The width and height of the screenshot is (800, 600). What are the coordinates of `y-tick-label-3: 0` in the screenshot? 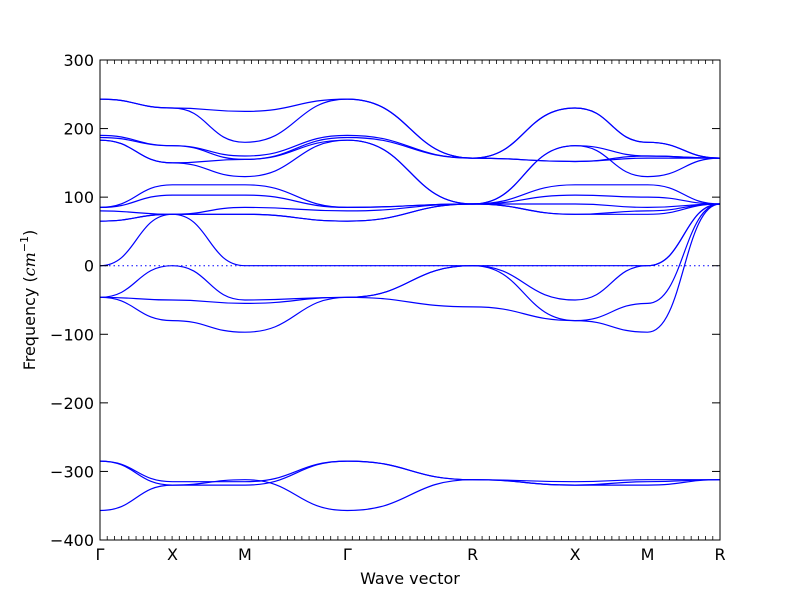 It's located at (89, 266).